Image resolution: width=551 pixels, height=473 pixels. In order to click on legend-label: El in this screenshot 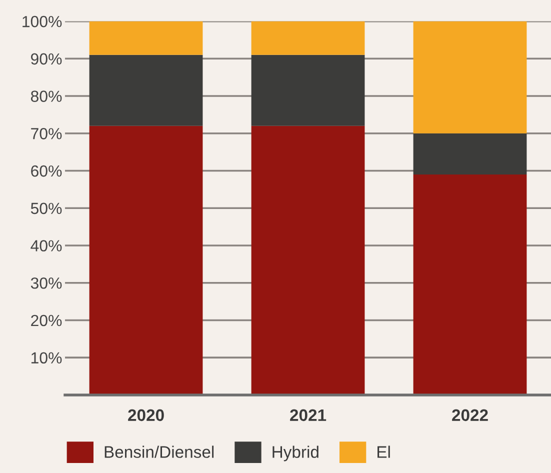, I will do `click(384, 452)`.